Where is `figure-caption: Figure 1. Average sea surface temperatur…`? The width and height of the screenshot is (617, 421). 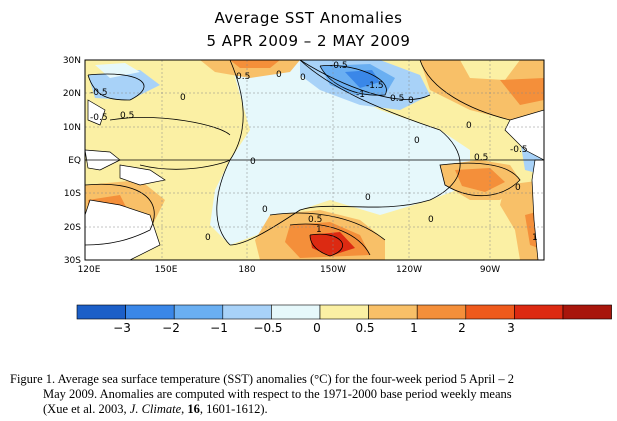 figure-caption: Figure 1. Average sea surface temperatur… is located at coordinates (310, 394).